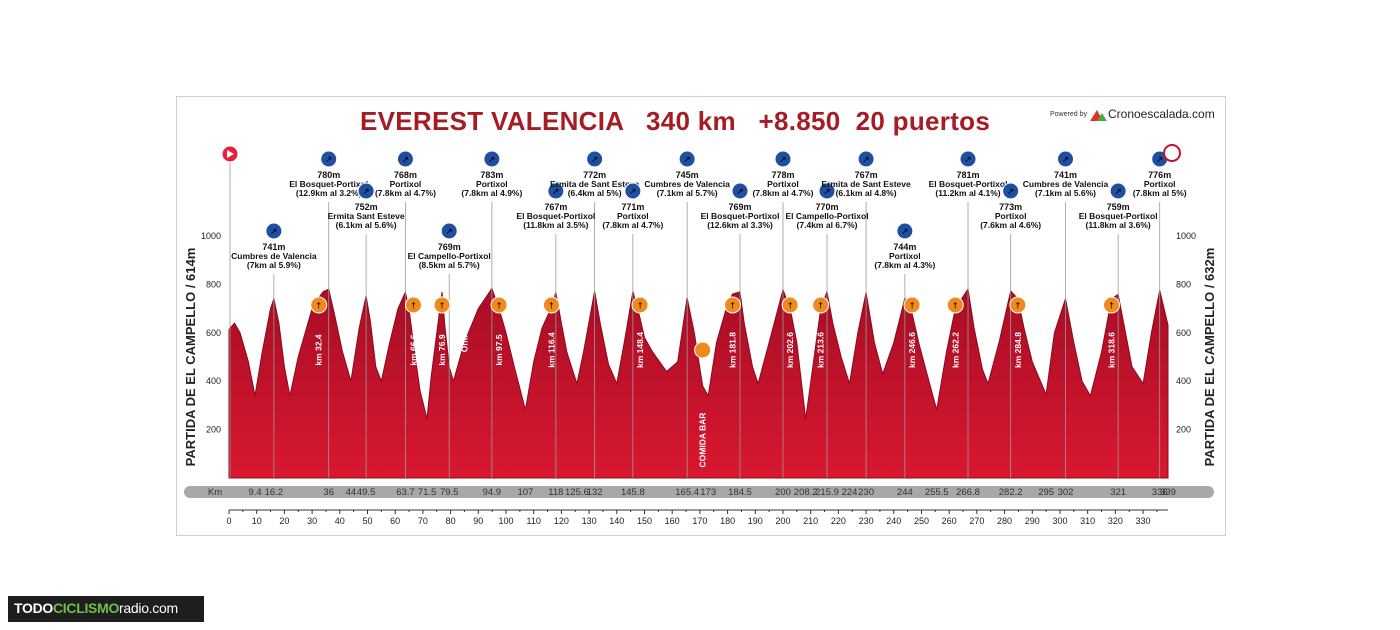 This screenshot has width=1400, height=630. I want to click on powered-by-label: Powered by, so click(1068, 114).